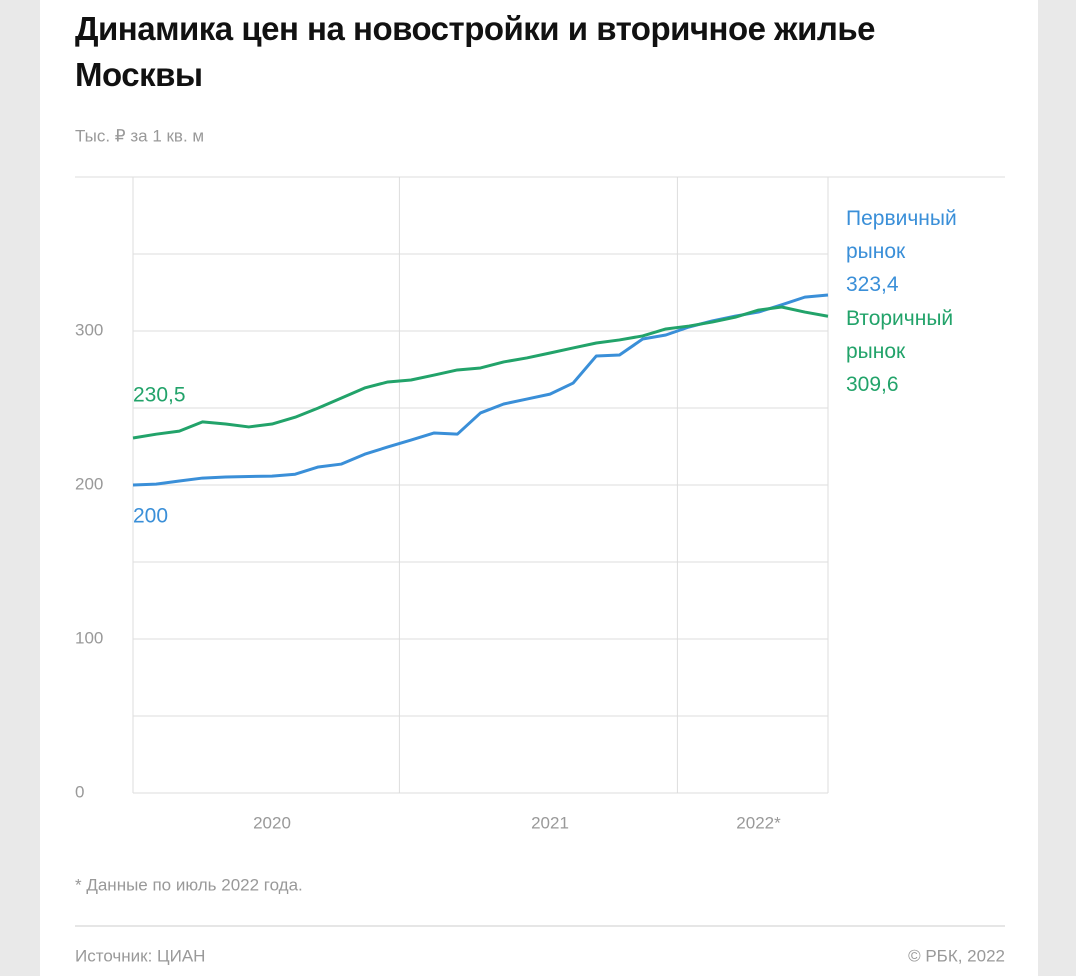 This screenshot has width=1076, height=976. I want to click on end-value: 323,4, so click(872, 284).